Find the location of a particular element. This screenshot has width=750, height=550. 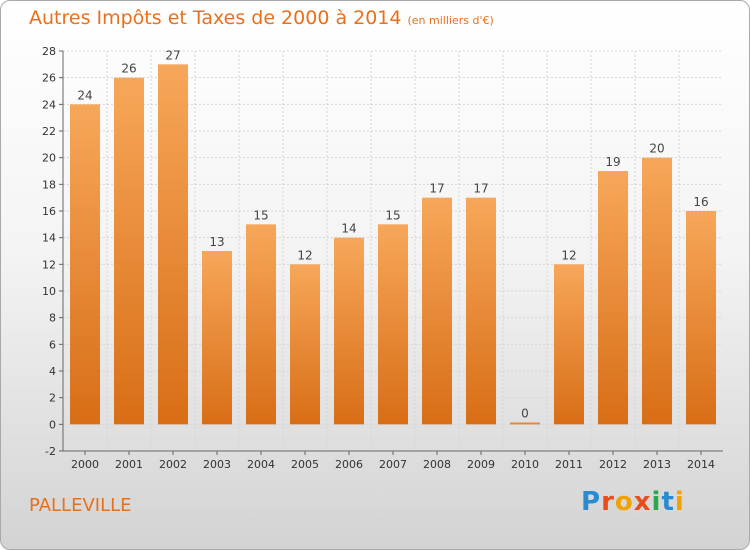

bar-value-label: 0 is located at coordinates (525, 413).